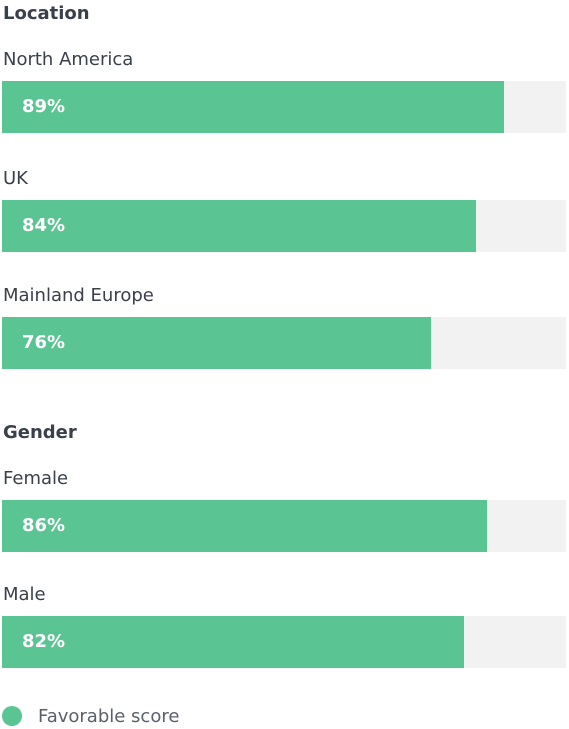 This screenshot has height=729, width=569. Describe the element at coordinates (239, 226) in the screenshot. I see `bar-uk` at that location.